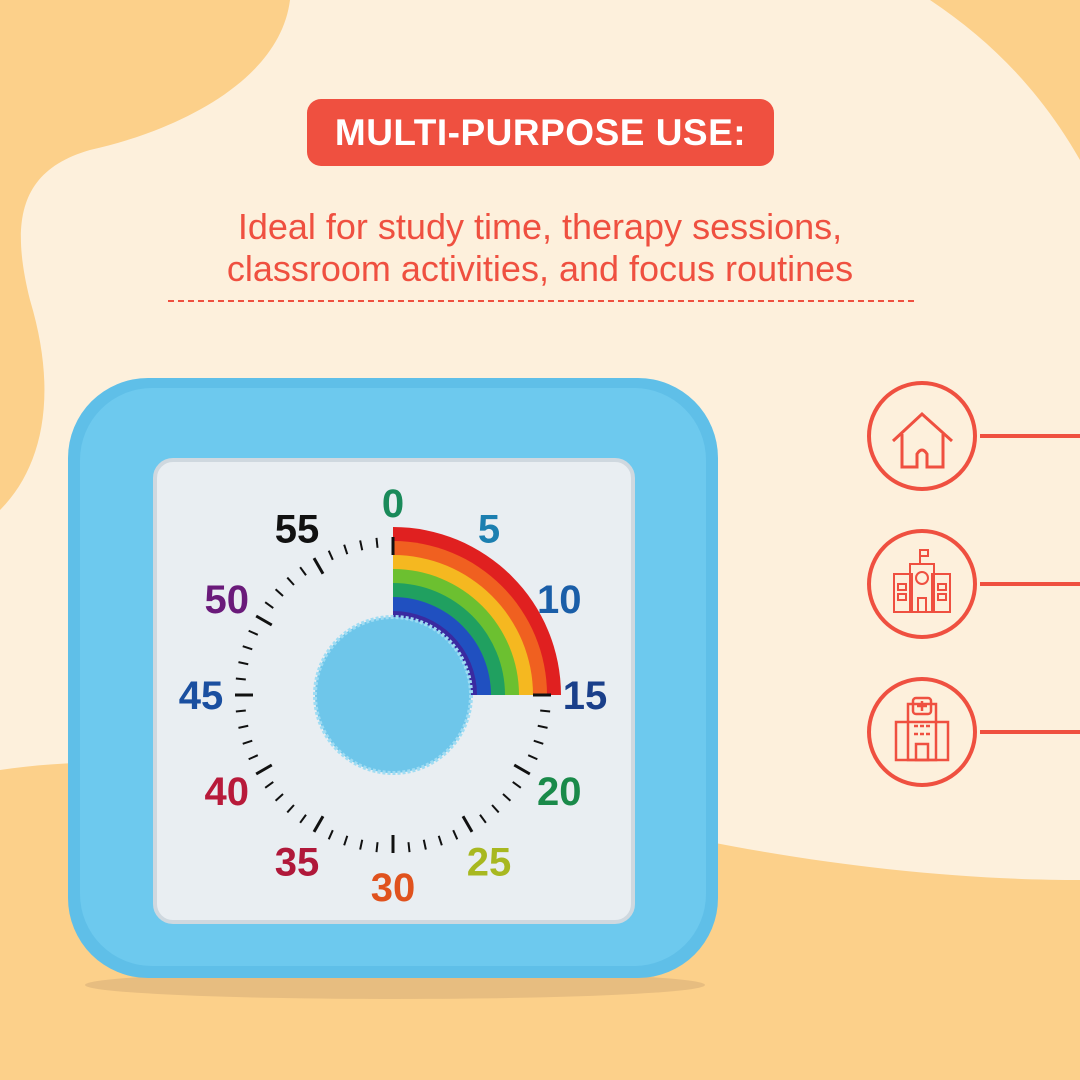  Describe the element at coordinates (226, 600) in the screenshot. I see `dial-number: 50` at that location.